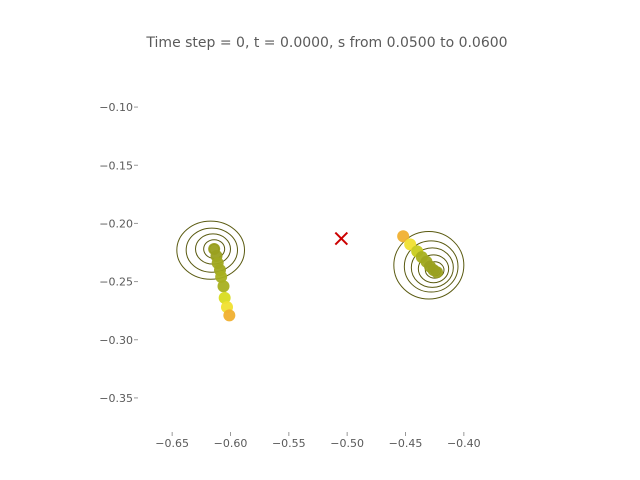 This screenshot has width=640, height=480. What do you see at coordinates (464, 443) in the screenshot?
I see `x-tick-label: −0.40` at bounding box center [464, 443].